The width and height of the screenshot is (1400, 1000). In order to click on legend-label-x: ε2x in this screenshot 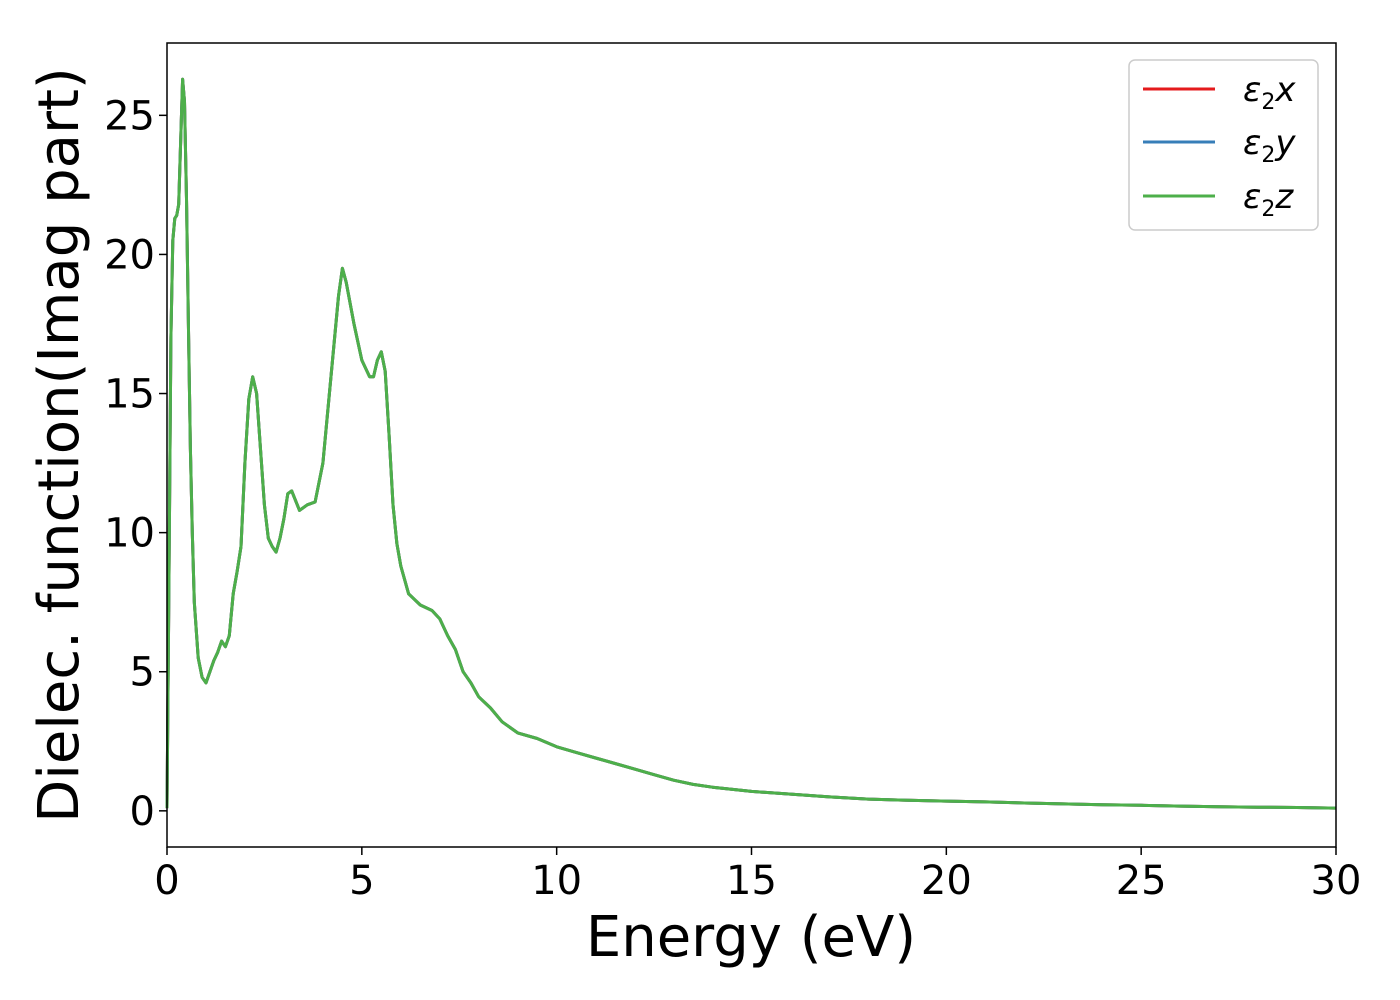, I will do `click(1269, 92)`.